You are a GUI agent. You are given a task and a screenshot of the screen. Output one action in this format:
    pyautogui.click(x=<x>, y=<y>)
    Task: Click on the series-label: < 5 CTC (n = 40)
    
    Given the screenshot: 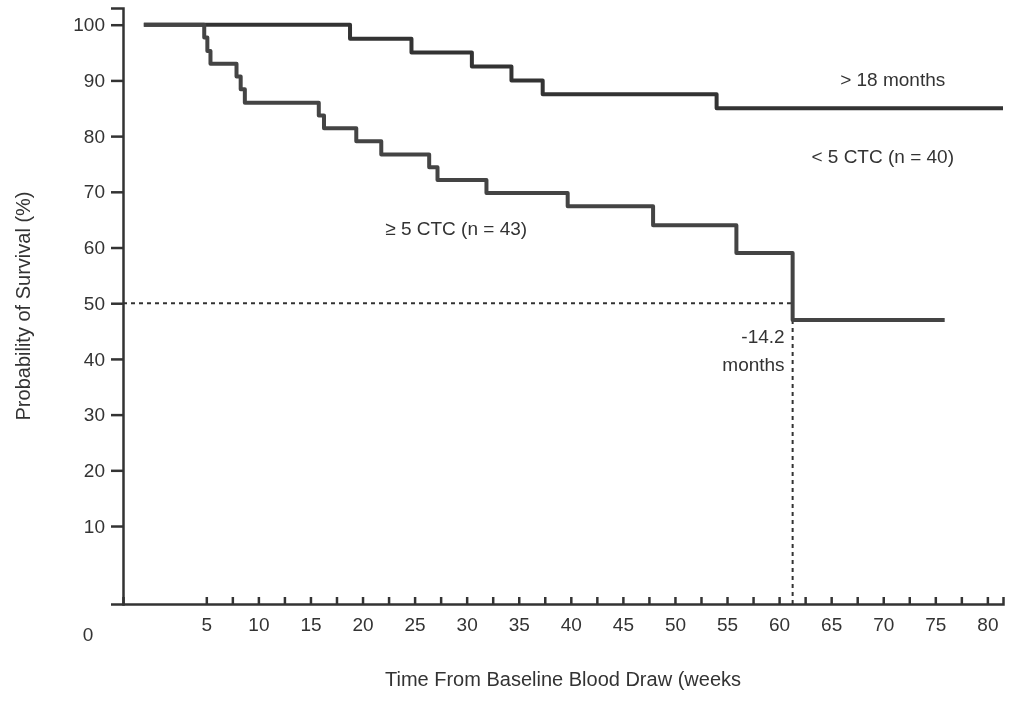 What is the action you would take?
    pyautogui.click(x=882, y=157)
    